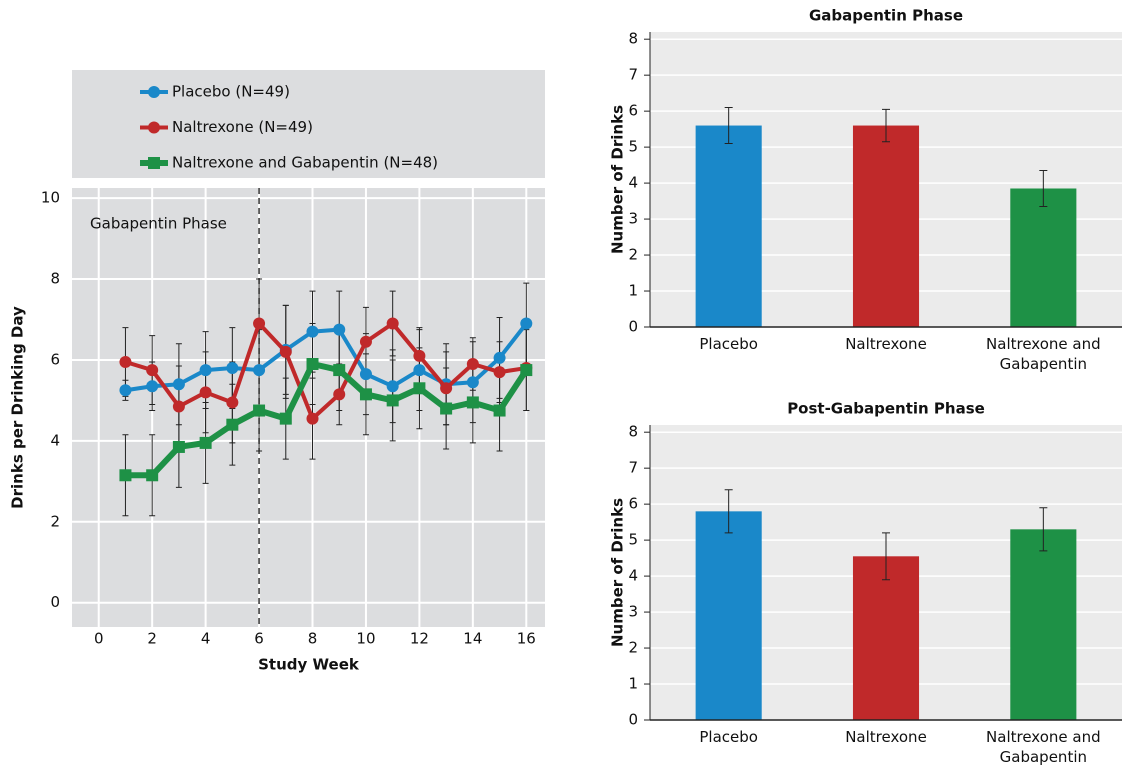  What do you see at coordinates (206, 639) in the screenshot?
I see `x-tick-label: 4` at bounding box center [206, 639].